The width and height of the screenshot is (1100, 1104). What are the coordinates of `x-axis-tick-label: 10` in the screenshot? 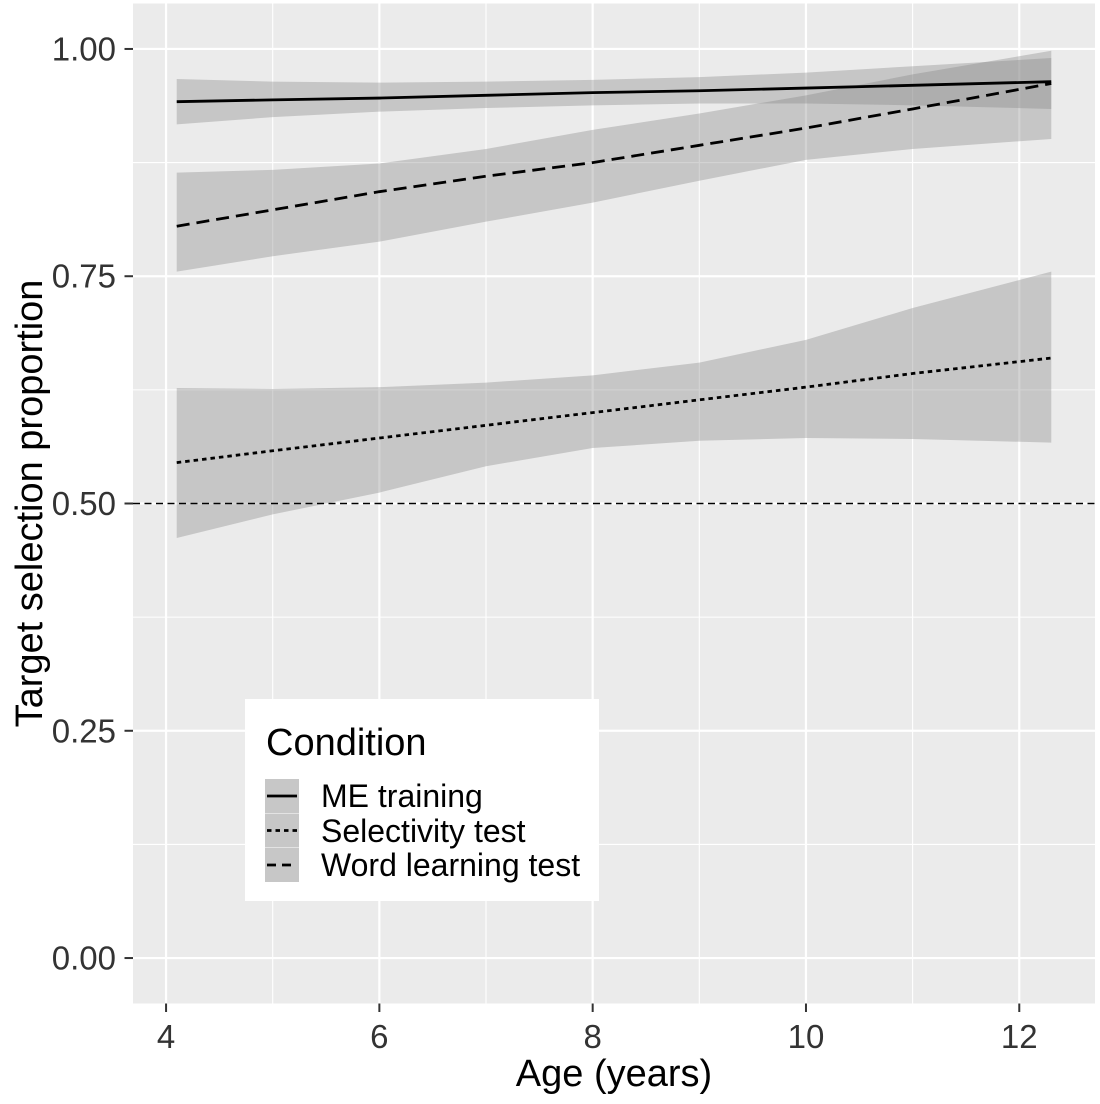 It's located at (806, 1036).